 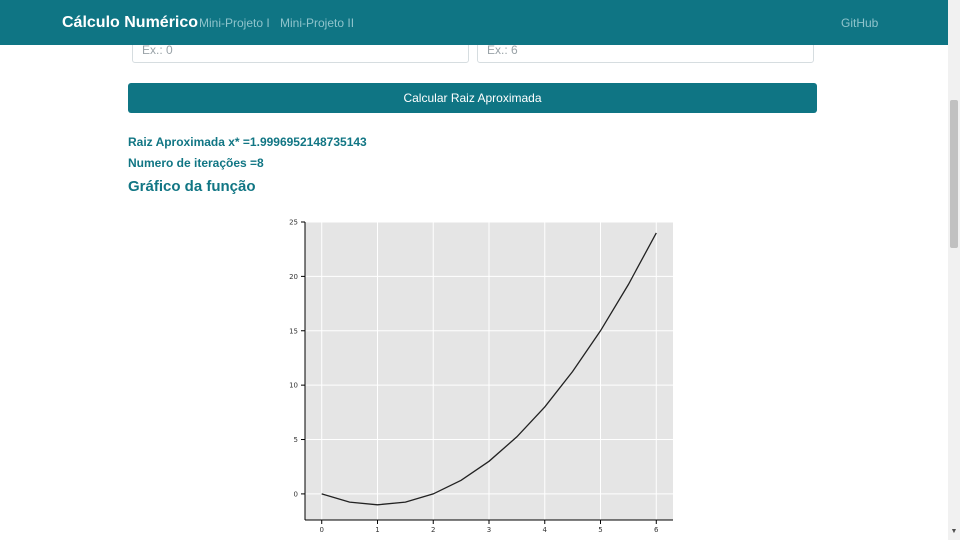 What do you see at coordinates (377, 529) in the screenshot?
I see `x-tick-label: 1` at bounding box center [377, 529].